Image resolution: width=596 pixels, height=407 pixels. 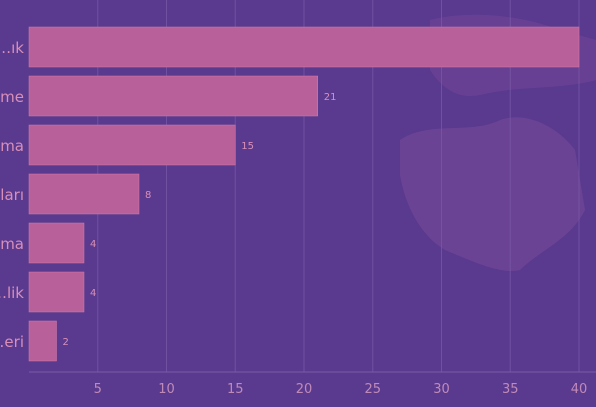 What do you see at coordinates (441, 389) in the screenshot?
I see `x-tick-label: 30` at bounding box center [441, 389].